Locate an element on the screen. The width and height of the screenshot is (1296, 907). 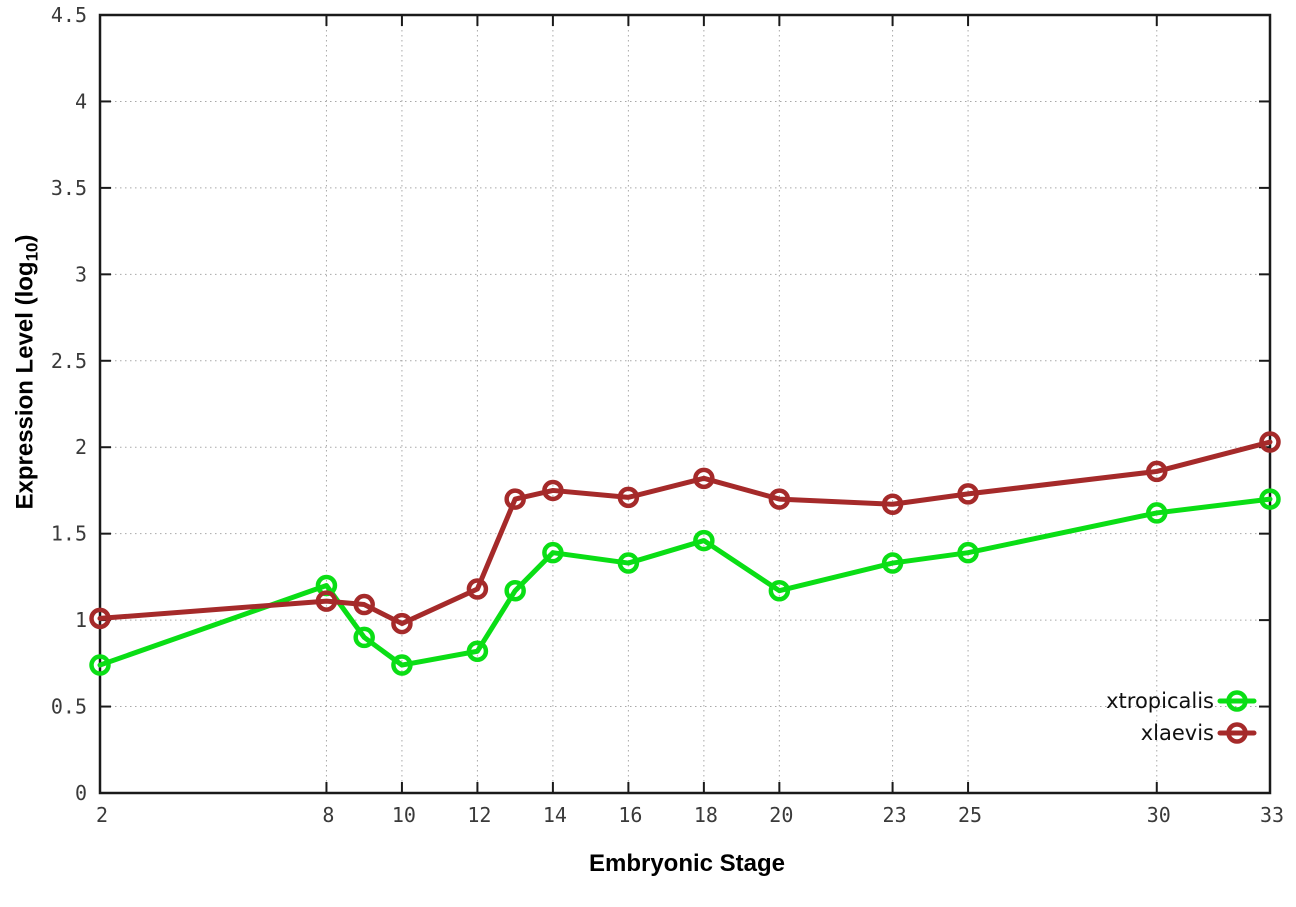
x-tick-label: 2 is located at coordinates (102, 815).